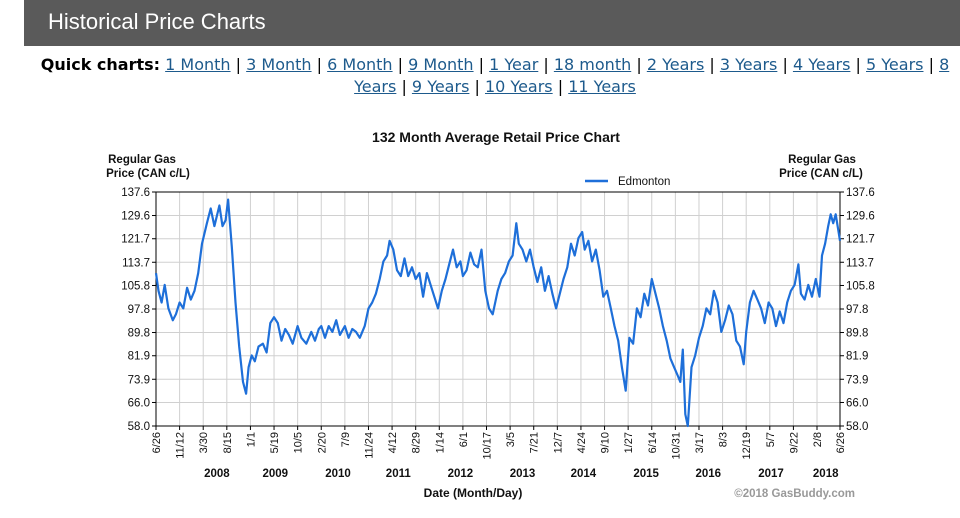 Image resolution: width=960 pixels, height=518 pixels. What do you see at coordinates (135, 217) in the screenshot?
I see `y-tick-label-left: 129.6` at bounding box center [135, 217].